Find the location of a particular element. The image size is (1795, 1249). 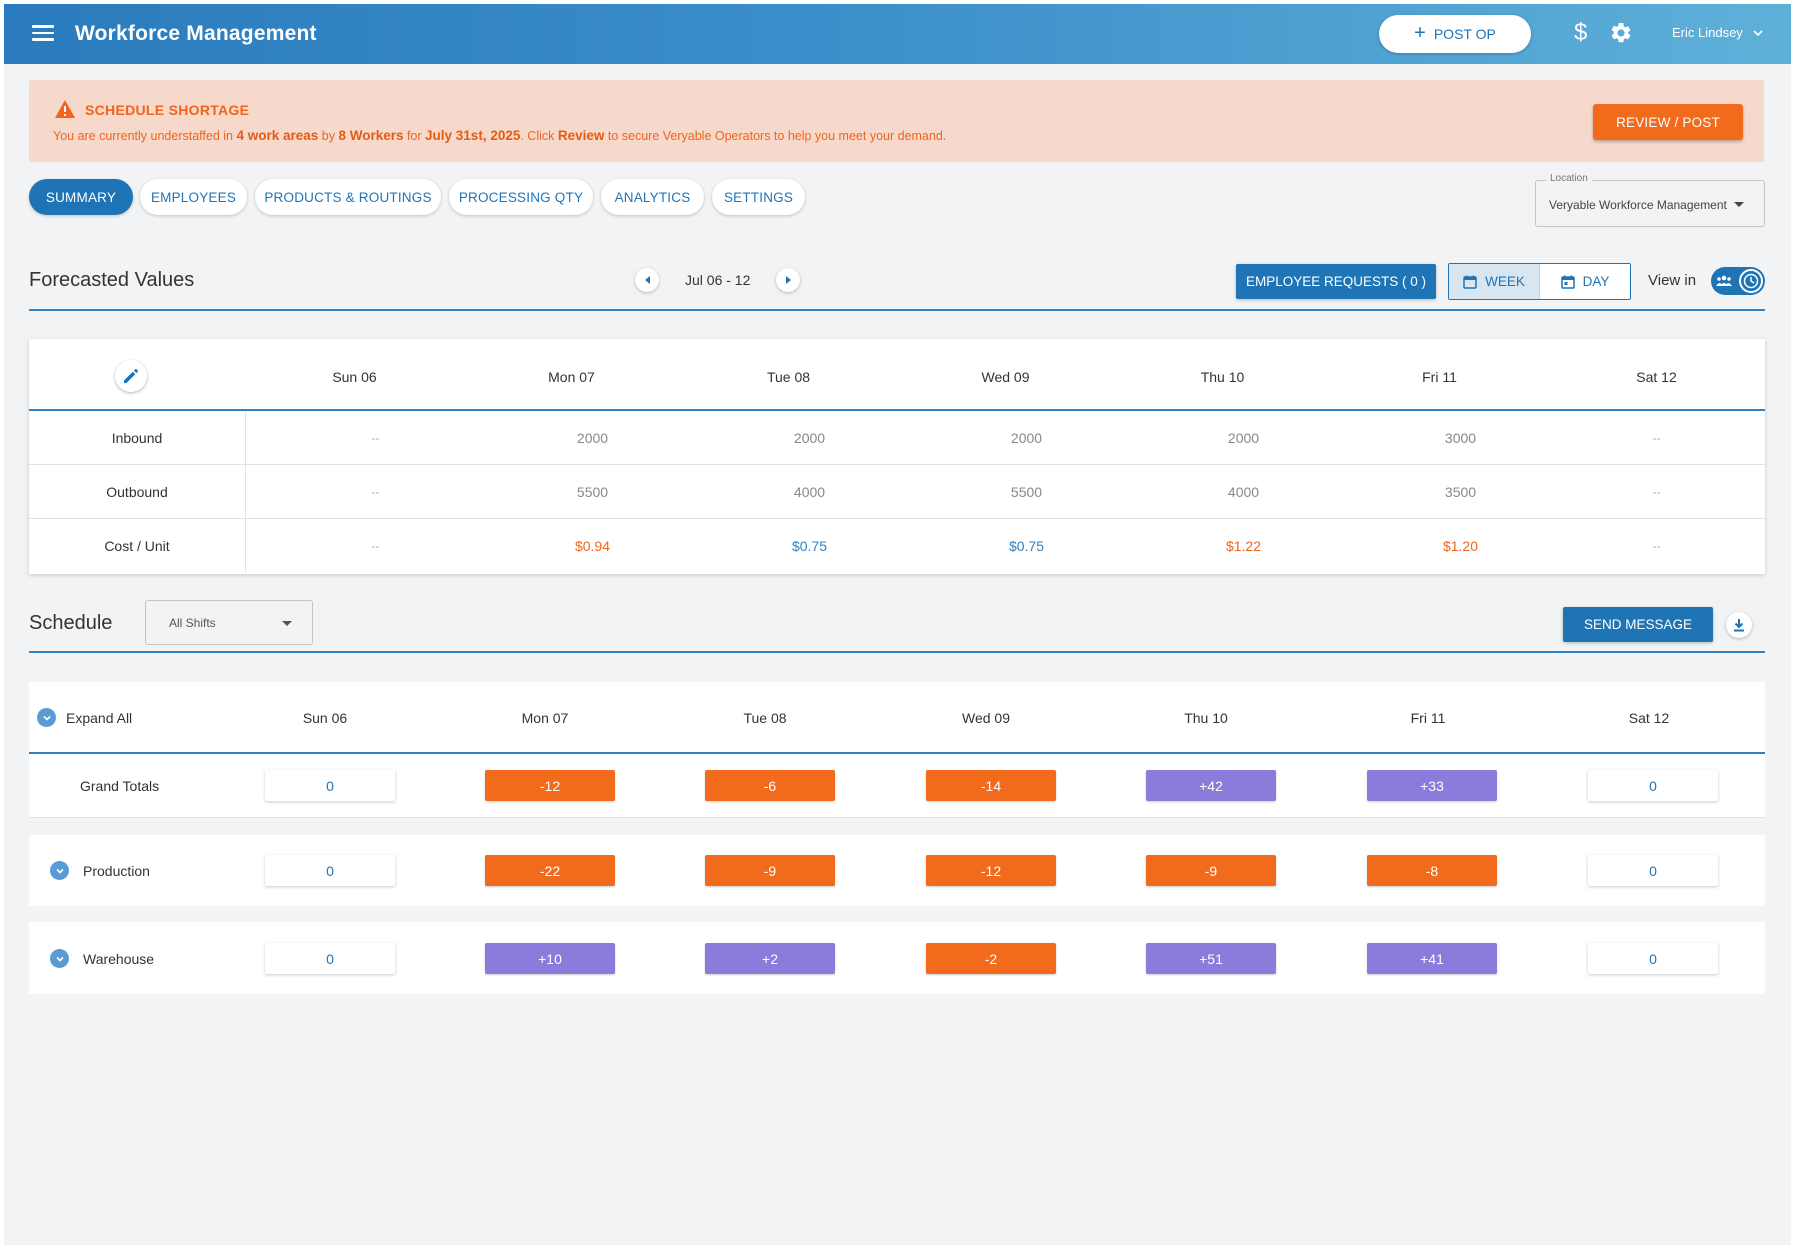

schedule-cell: +41 is located at coordinates (1432, 958).